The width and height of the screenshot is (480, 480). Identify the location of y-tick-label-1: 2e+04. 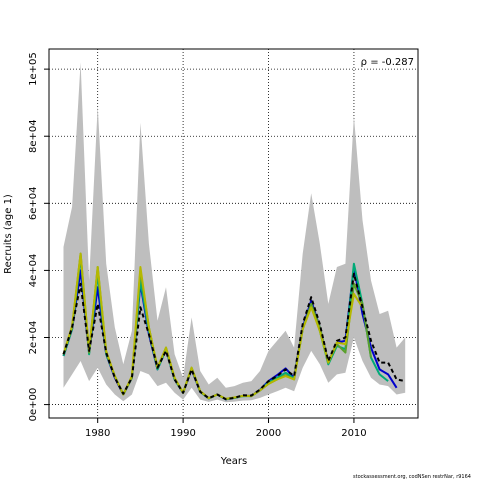
(33, 338).